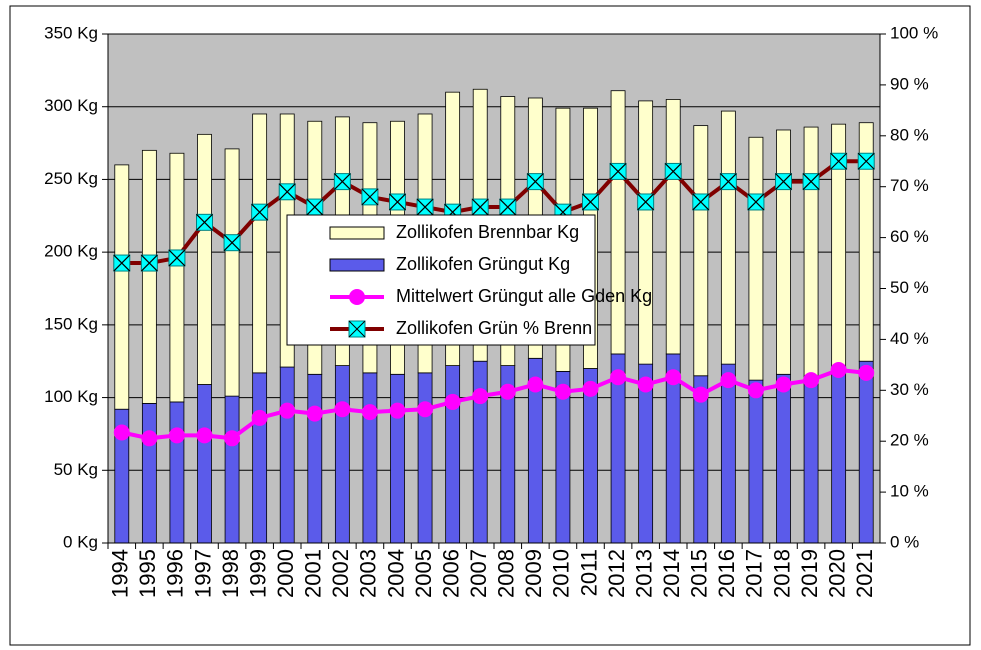 The width and height of the screenshot is (981, 650). What do you see at coordinates (120, 573) in the screenshot?
I see `x-tick-label: 1994` at bounding box center [120, 573].